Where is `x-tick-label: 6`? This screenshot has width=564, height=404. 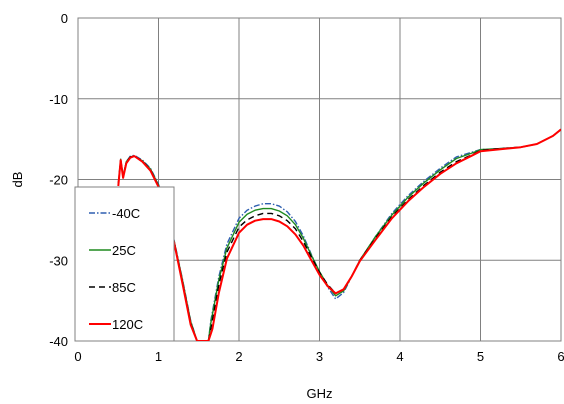
x-tick-label: 6 is located at coordinates (560, 356).